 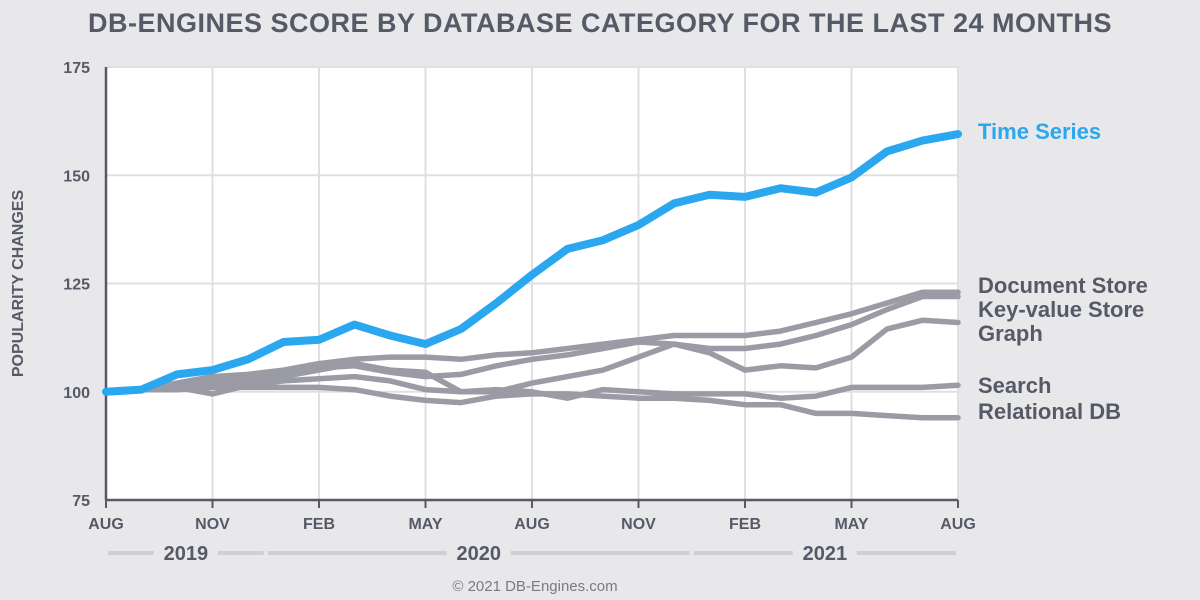 What do you see at coordinates (76, 393) in the screenshot?
I see `y-tick-label: 100` at bounding box center [76, 393].